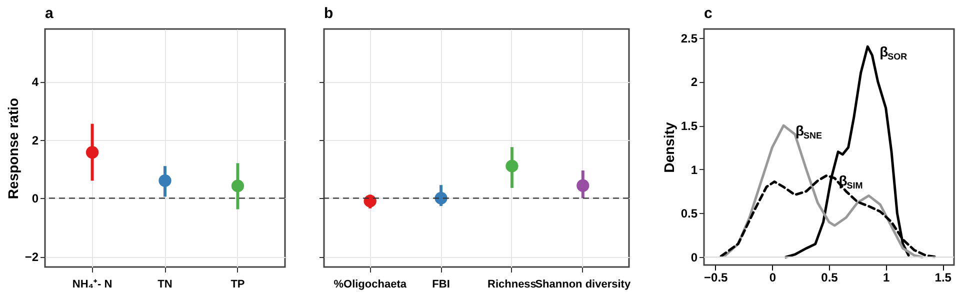 This screenshot has width=975, height=303. I want to click on x-tick-label: 0, so click(772, 277).